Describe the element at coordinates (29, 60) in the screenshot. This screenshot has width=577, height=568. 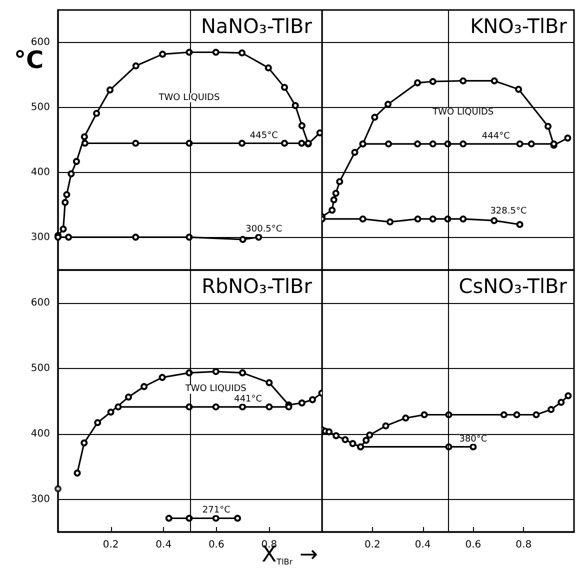
I see `y-axis-title: °C` at that location.